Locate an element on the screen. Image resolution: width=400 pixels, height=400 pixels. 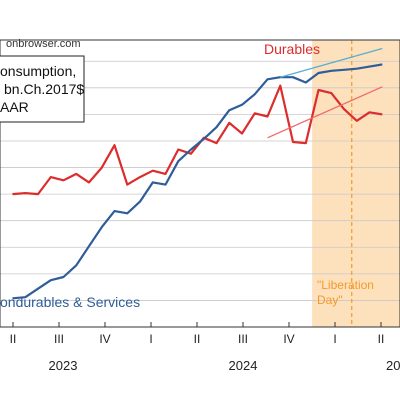
liberation-label-1: "Liberation is located at coordinates (345, 285).